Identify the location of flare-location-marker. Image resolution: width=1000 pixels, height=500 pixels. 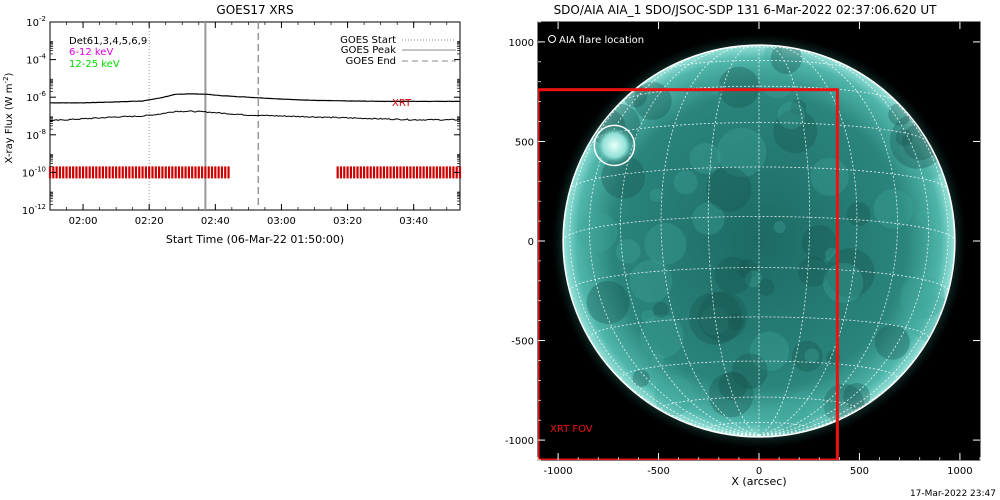
(614, 145).